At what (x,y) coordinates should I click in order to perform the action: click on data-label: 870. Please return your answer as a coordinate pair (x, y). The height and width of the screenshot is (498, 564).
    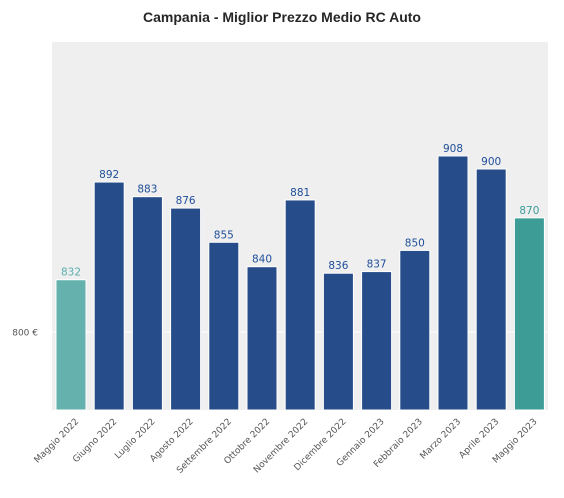
    Looking at the image, I should click on (529, 211).